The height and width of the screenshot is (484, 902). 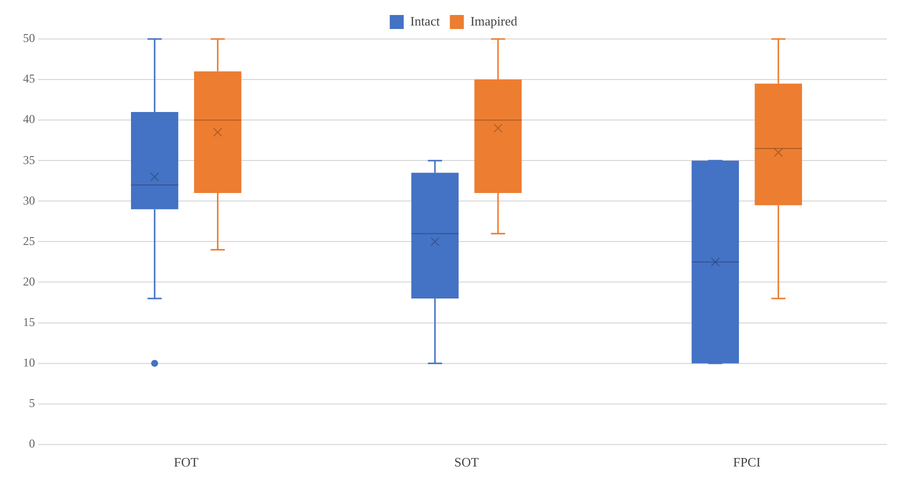 What do you see at coordinates (466, 462) in the screenshot?
I see `x-tick-label: SOT` at bounding box center [466, 462].